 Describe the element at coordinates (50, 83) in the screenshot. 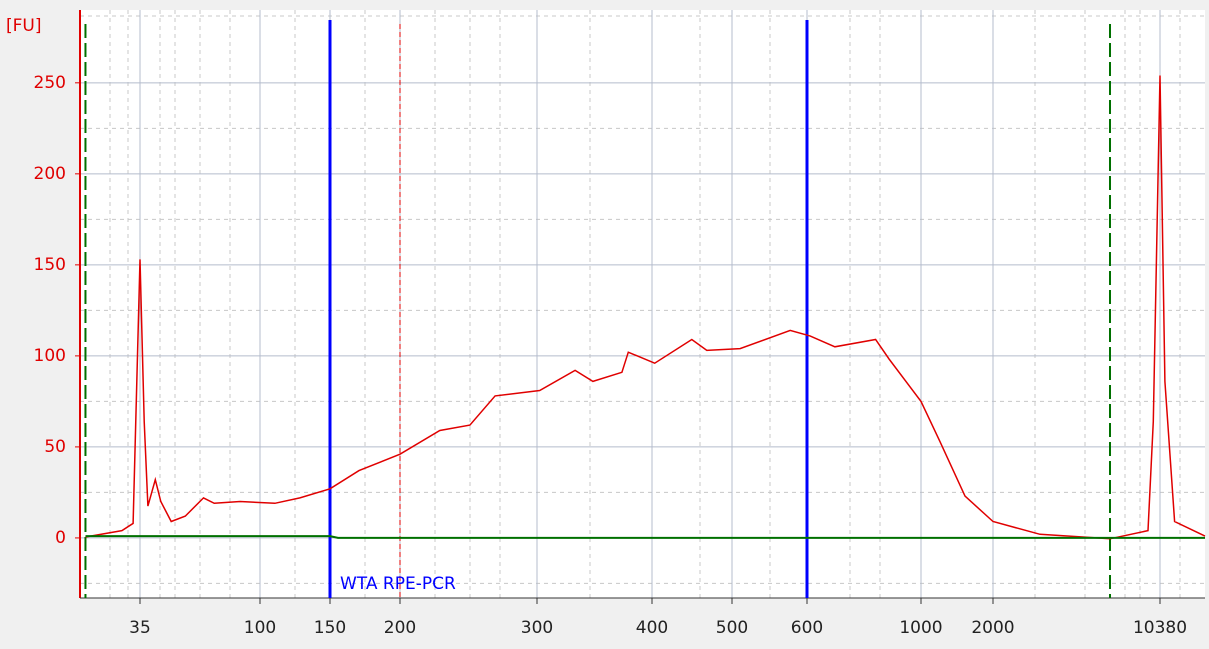

I see `y-tick-label: 250` at that location.